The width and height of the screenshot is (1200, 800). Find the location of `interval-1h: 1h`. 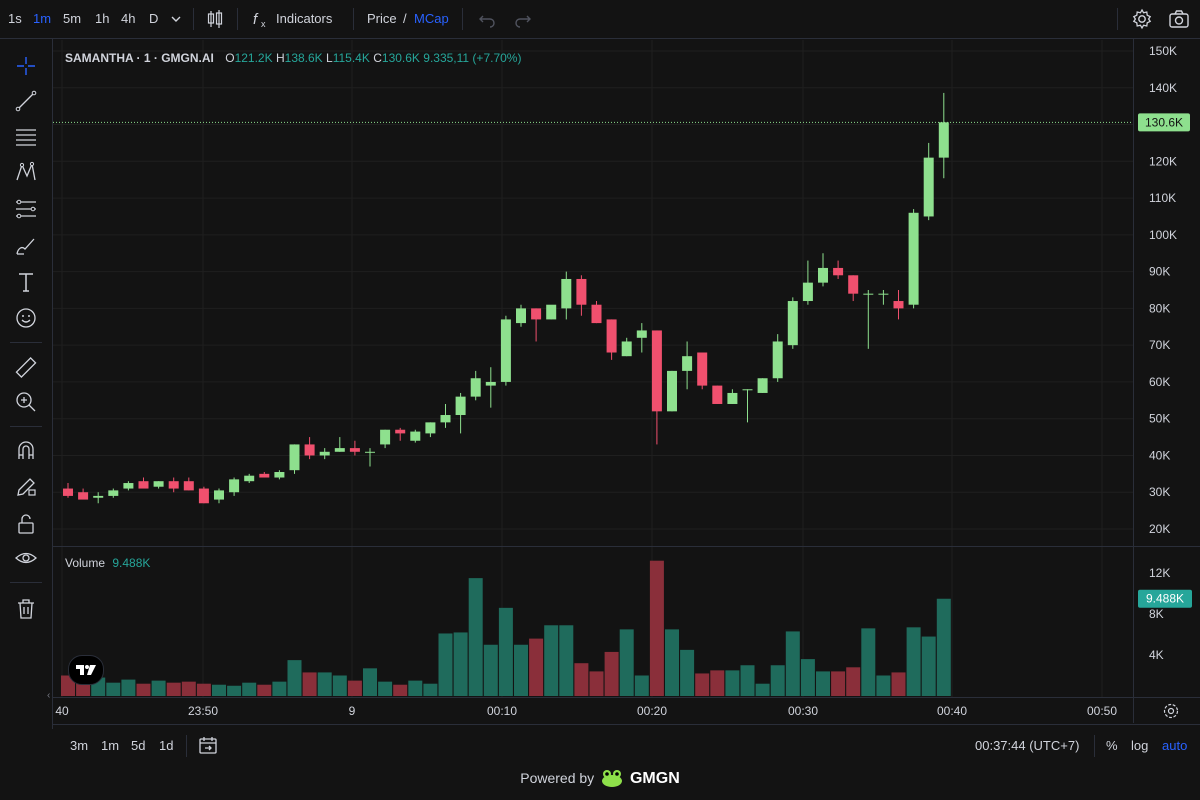

interval-1h: 1h is located at coordinates (102, 18).